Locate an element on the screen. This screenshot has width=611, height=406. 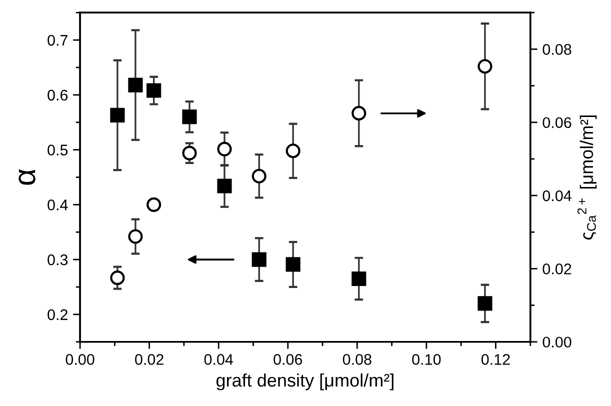
x-tick-label: 0.04 is located at coordinates (219, 359).